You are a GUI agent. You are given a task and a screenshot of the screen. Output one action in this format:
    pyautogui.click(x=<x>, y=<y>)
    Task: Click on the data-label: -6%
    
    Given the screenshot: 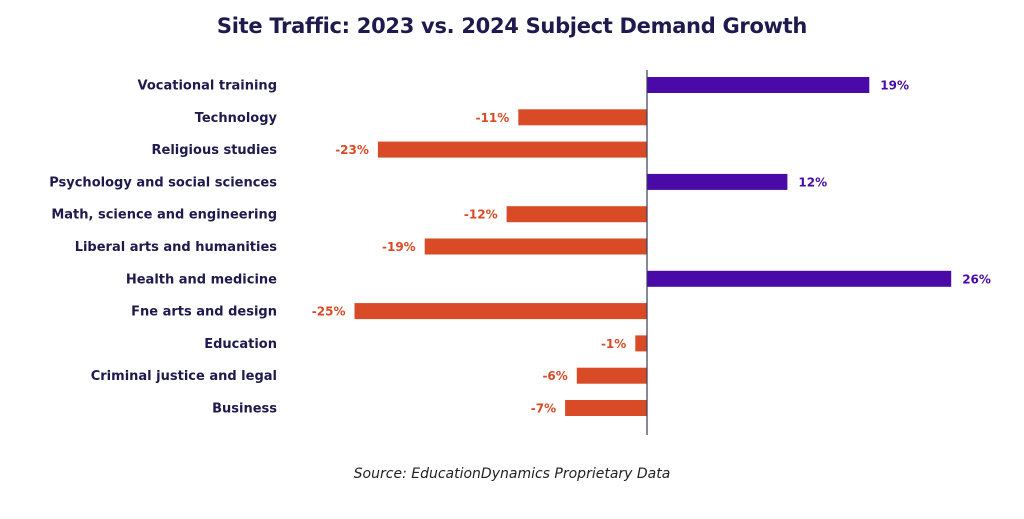 What is the action you would take?
    pyautogui.click(x=554, y=376)
    